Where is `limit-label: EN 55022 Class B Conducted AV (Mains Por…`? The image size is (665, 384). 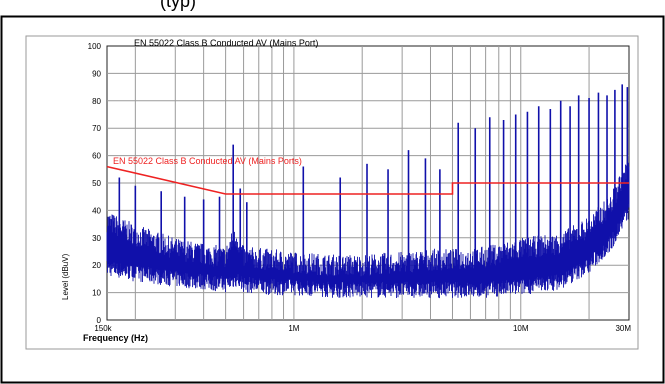
limit-label: EN 55022 Class B Conducted AV (Mains Por… is located at coordinates (207, 161).